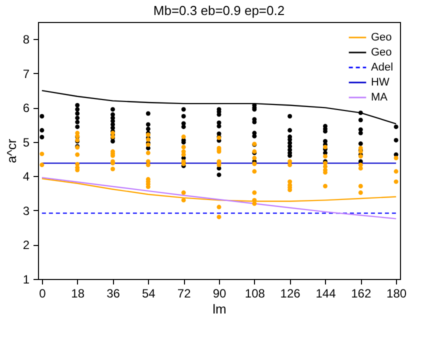  Describe the element at coordinates (219, 10) in the screenshot. I see `chart-title: Mb=0.3 eb=0.9 ep=0.2` at that location.